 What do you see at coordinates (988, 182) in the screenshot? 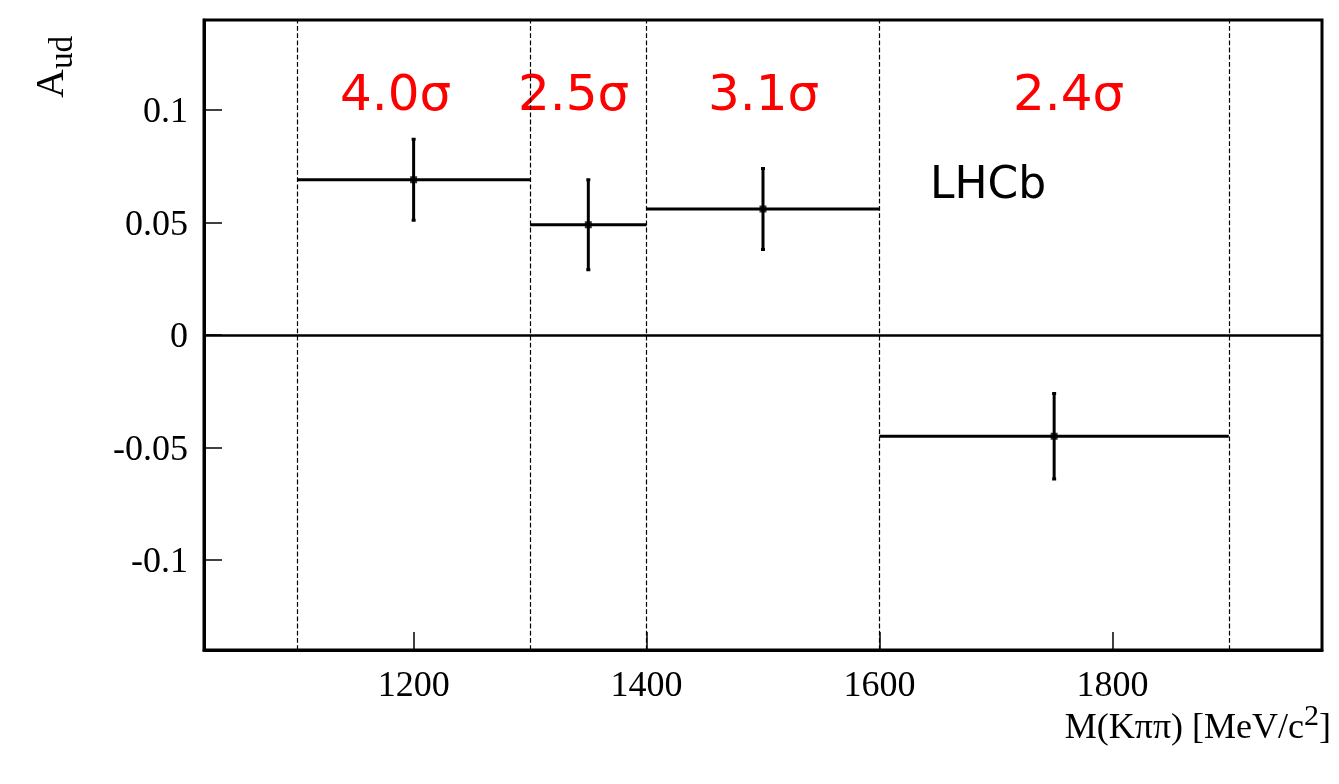
I see `annotation: LHCb` at bounding box center [988, 182].